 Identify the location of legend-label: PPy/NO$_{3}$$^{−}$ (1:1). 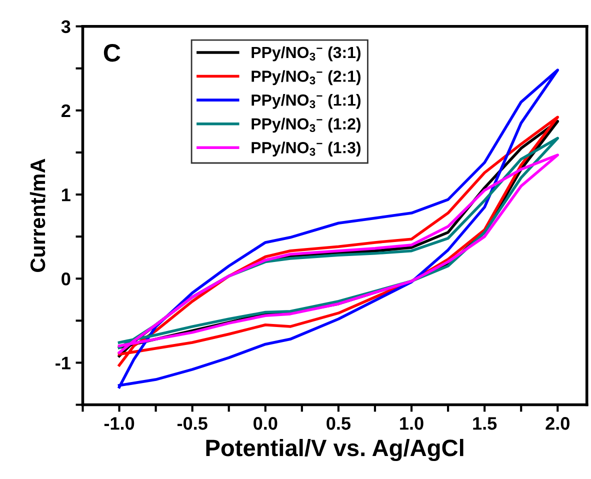
(306, 101).